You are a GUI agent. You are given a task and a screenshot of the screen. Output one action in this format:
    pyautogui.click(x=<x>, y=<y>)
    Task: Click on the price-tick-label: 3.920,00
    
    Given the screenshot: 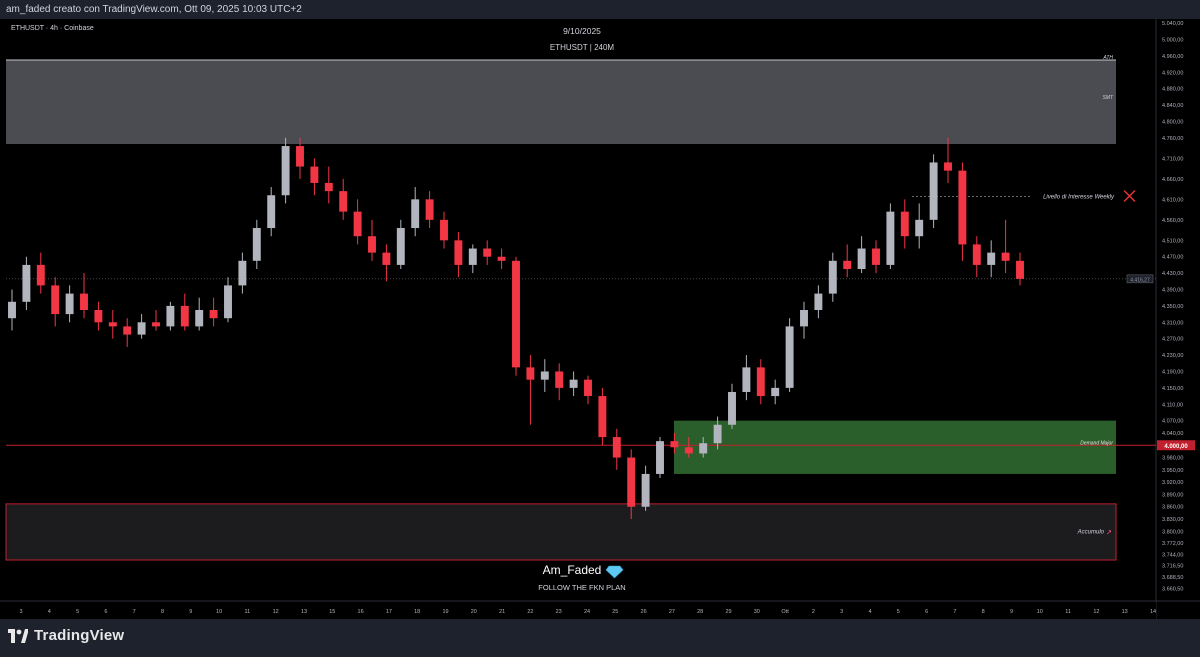 What is the action you would take?
    pyautogui.click(x=1172, y=483)
    